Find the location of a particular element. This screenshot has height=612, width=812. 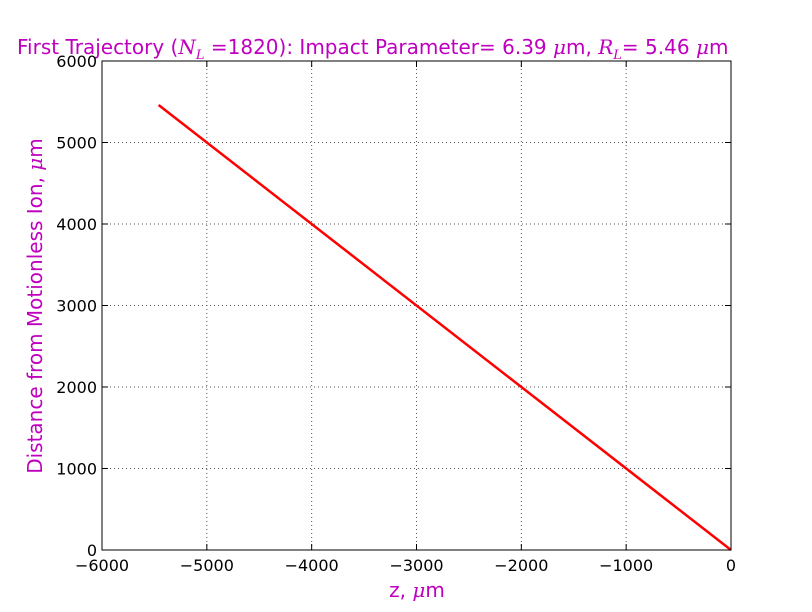

x-axis-label-text: z, is located at coordinates (400, 590).